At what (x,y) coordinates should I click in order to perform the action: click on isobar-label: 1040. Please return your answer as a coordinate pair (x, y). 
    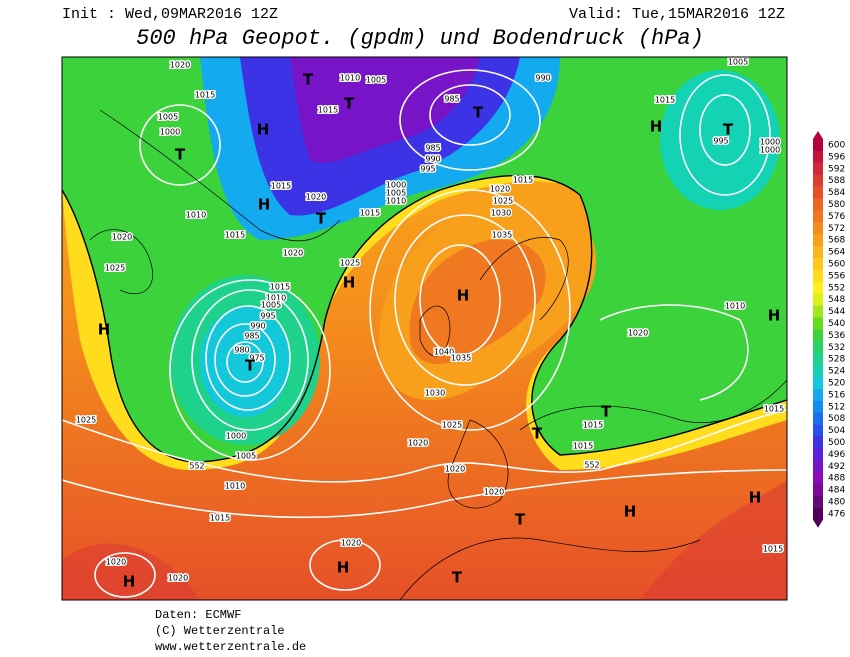
    Looking at the image, I should click on (444, 352).